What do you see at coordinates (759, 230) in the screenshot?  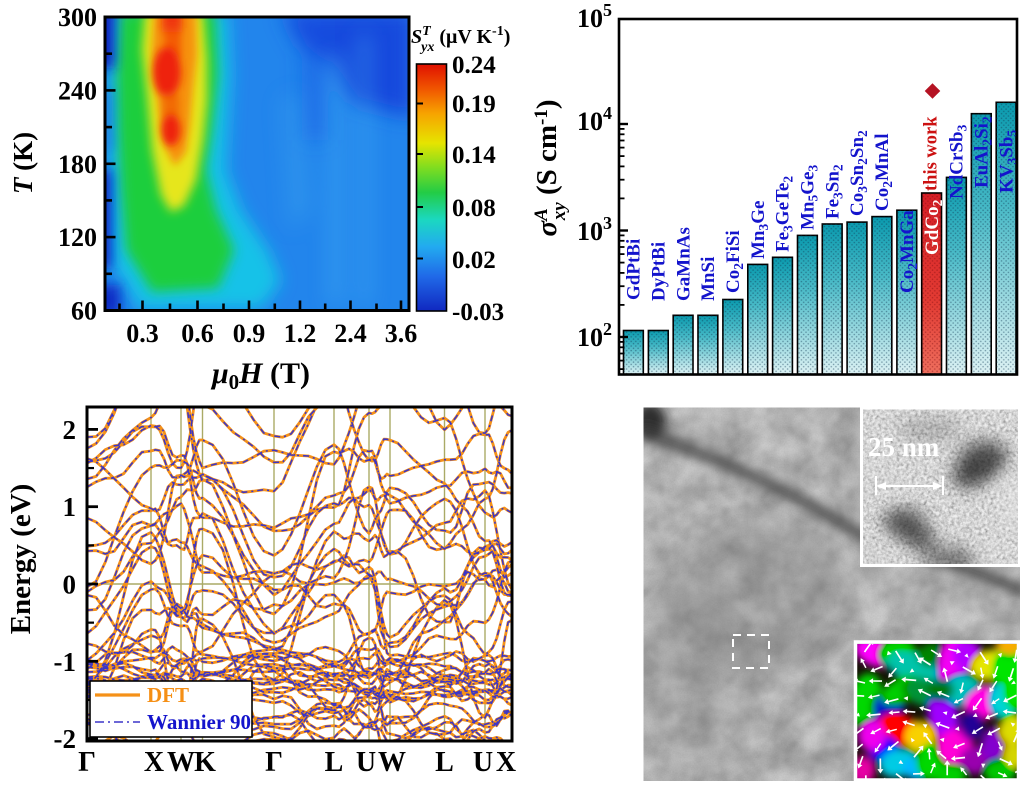 I see `svg-text: Mn3Ge` at bounding box center [759, 230].